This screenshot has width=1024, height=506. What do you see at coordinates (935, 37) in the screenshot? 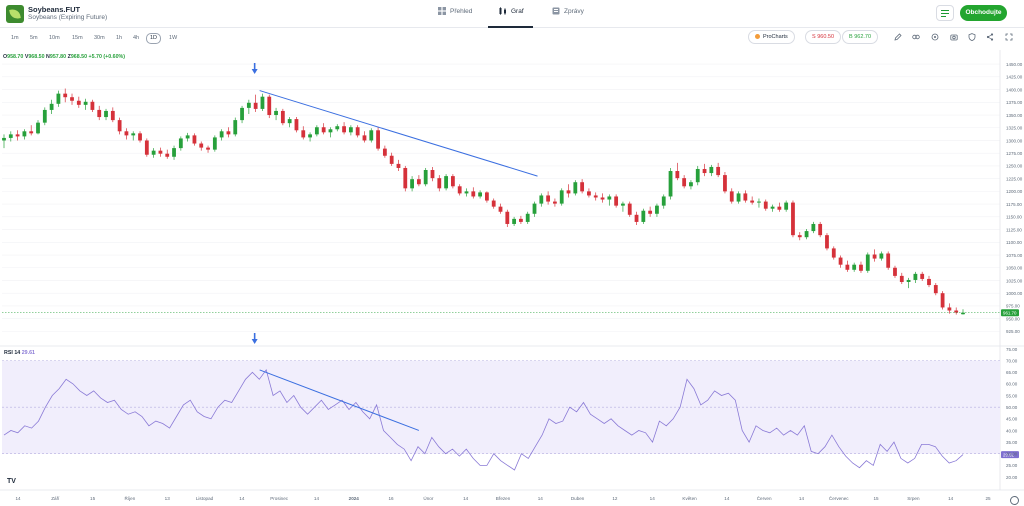
I see `indicator-icon` at bounding box center [935, 37].